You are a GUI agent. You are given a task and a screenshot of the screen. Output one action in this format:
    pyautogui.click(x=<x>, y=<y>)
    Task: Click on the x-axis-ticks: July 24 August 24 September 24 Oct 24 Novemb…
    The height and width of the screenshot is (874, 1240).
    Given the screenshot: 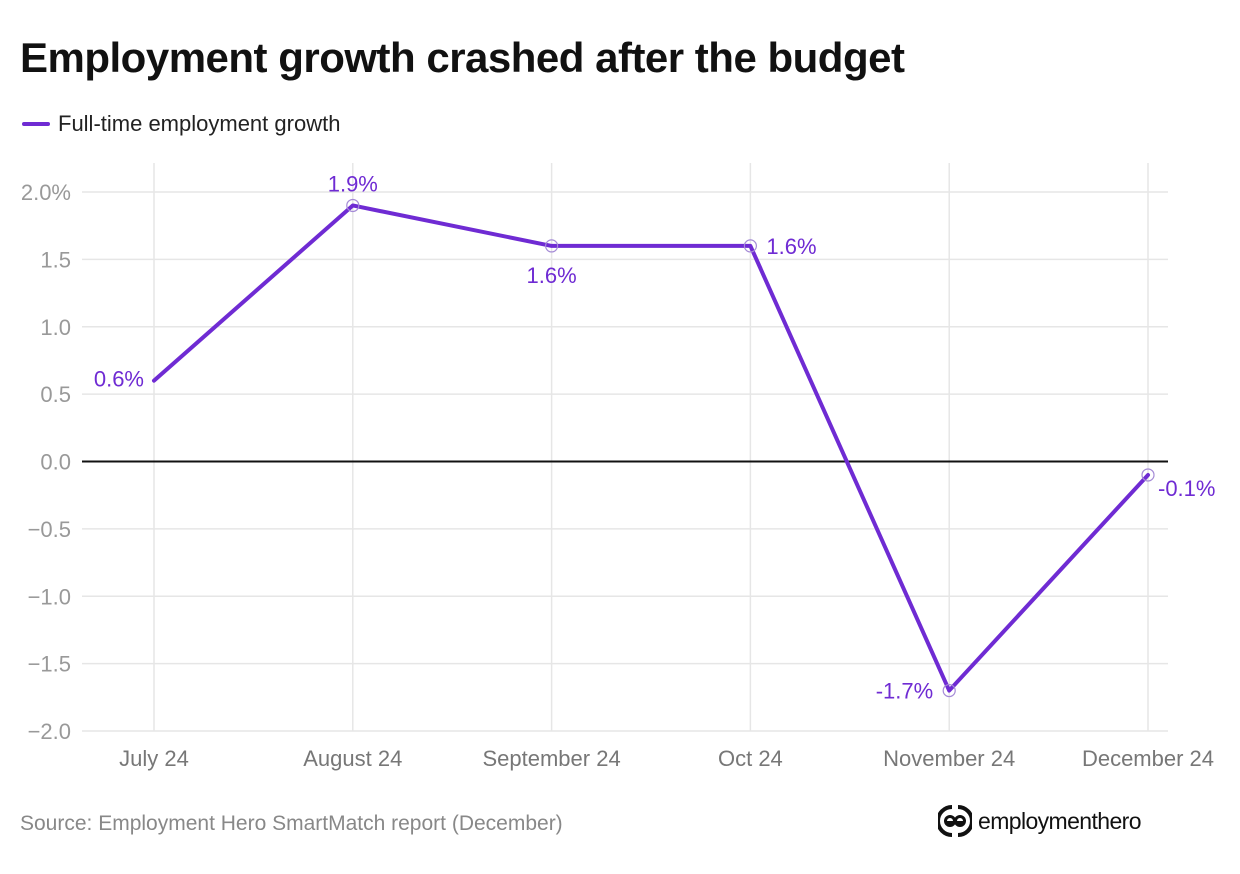 What is the action you would take?
    pyautogui.click(x=666, y=758)
    